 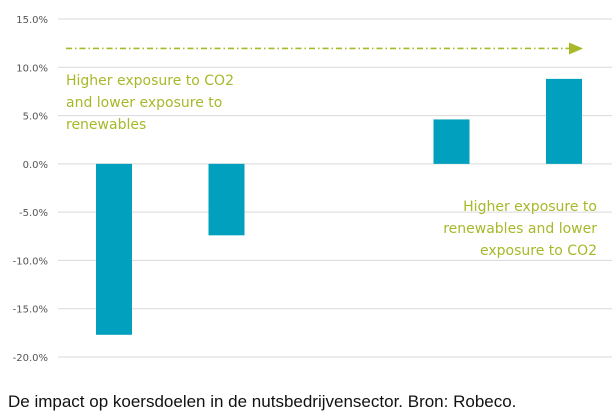 I want to click on y-tick-label: -10.0%, so click(x=30, y=261).